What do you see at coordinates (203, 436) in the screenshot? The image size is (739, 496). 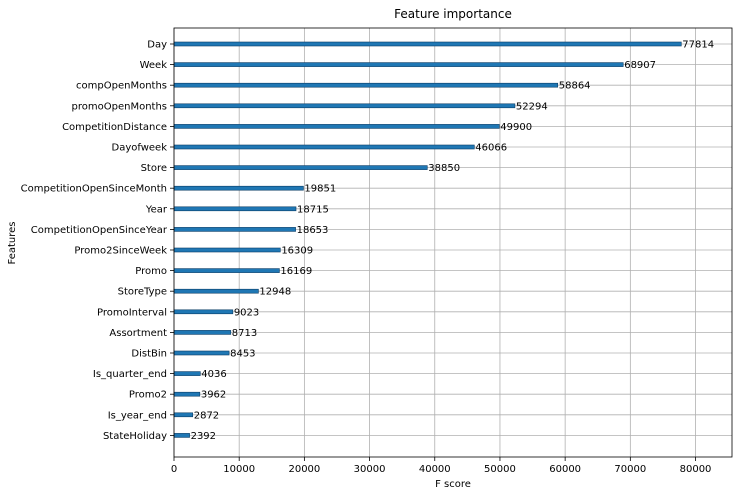 I see `bar-value-label: 2392` at bounding box center [203, 436].